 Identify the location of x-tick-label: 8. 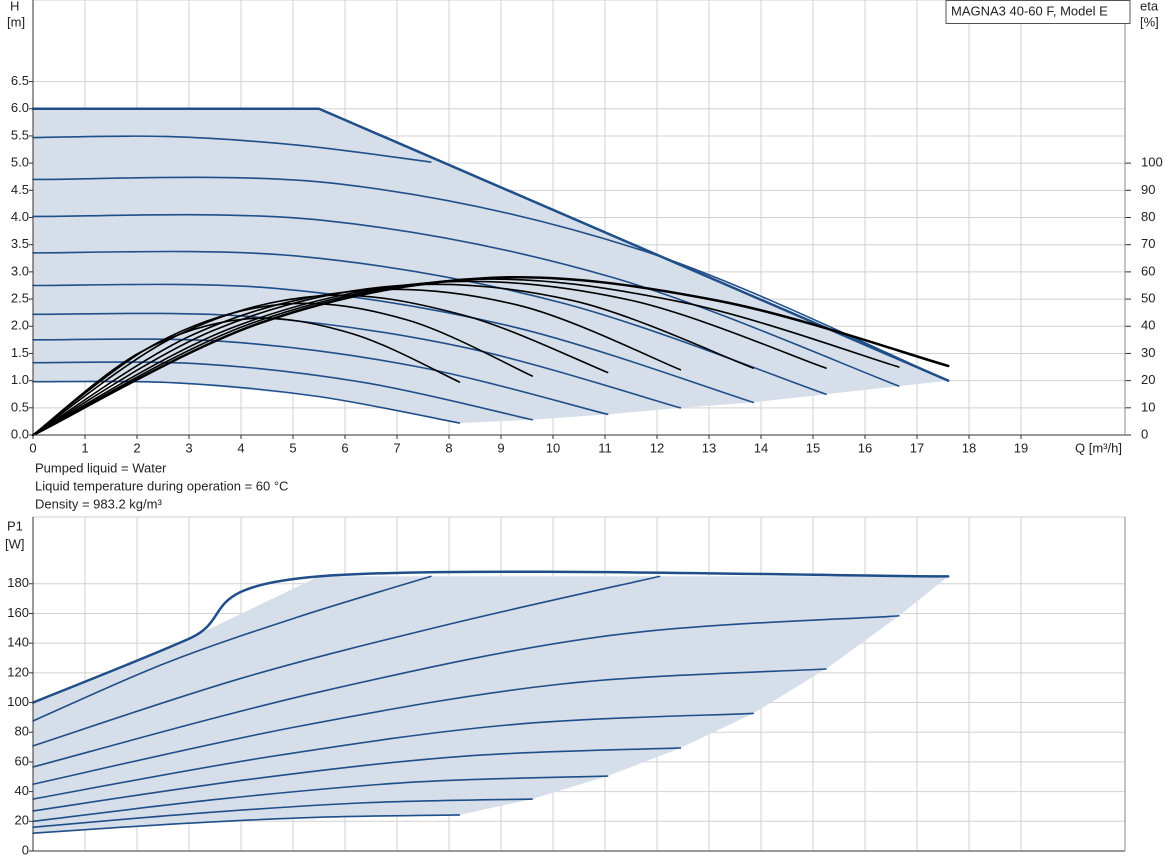
(448, 447).